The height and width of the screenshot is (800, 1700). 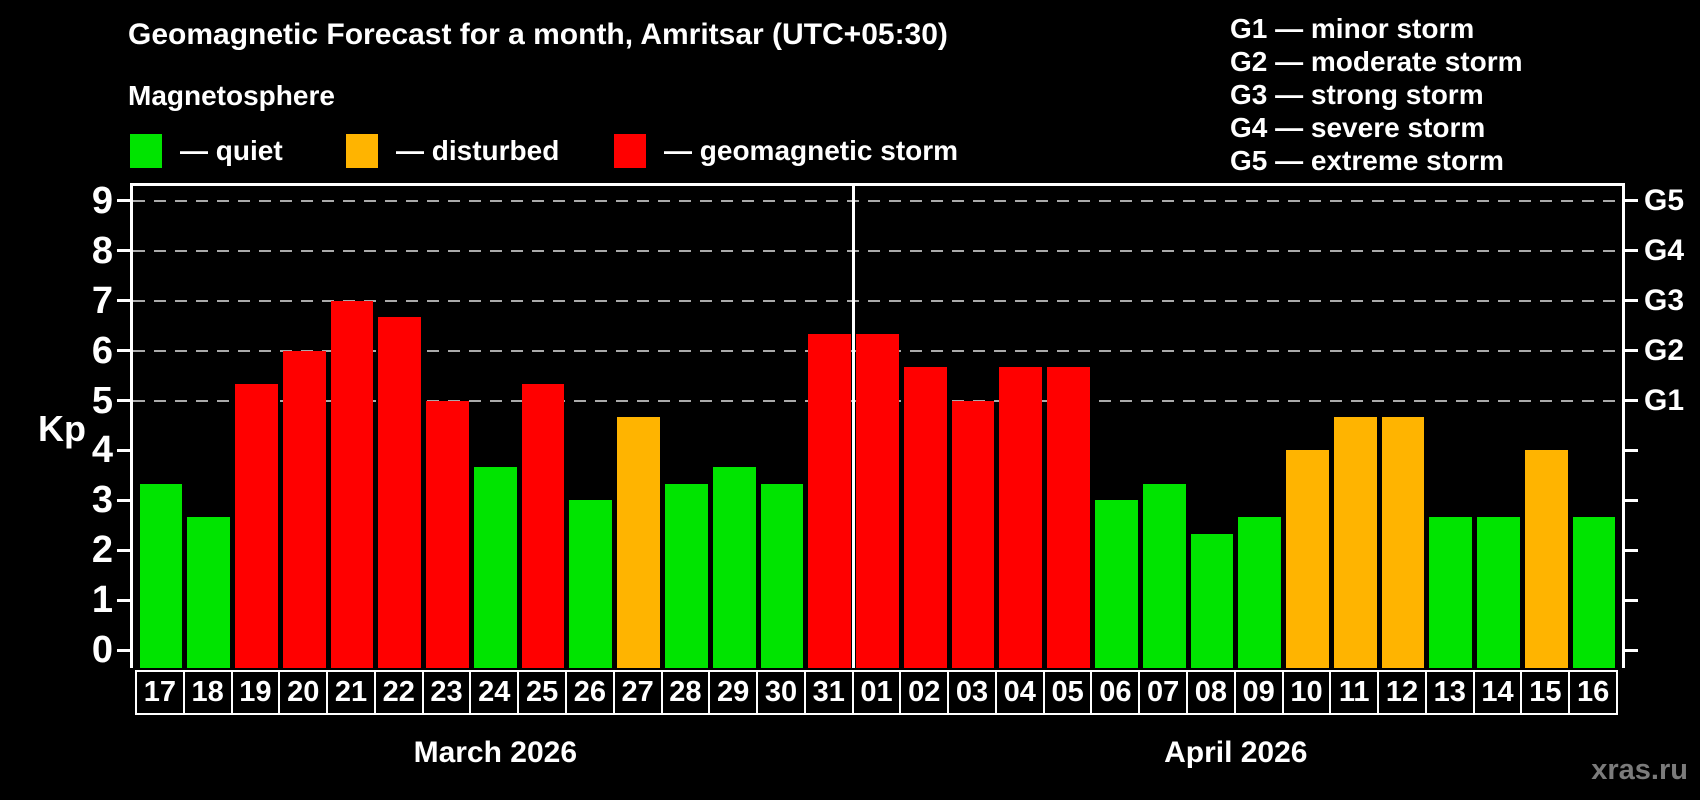 I want to click on date-box-07: 07, so click(x=1163, y=692).